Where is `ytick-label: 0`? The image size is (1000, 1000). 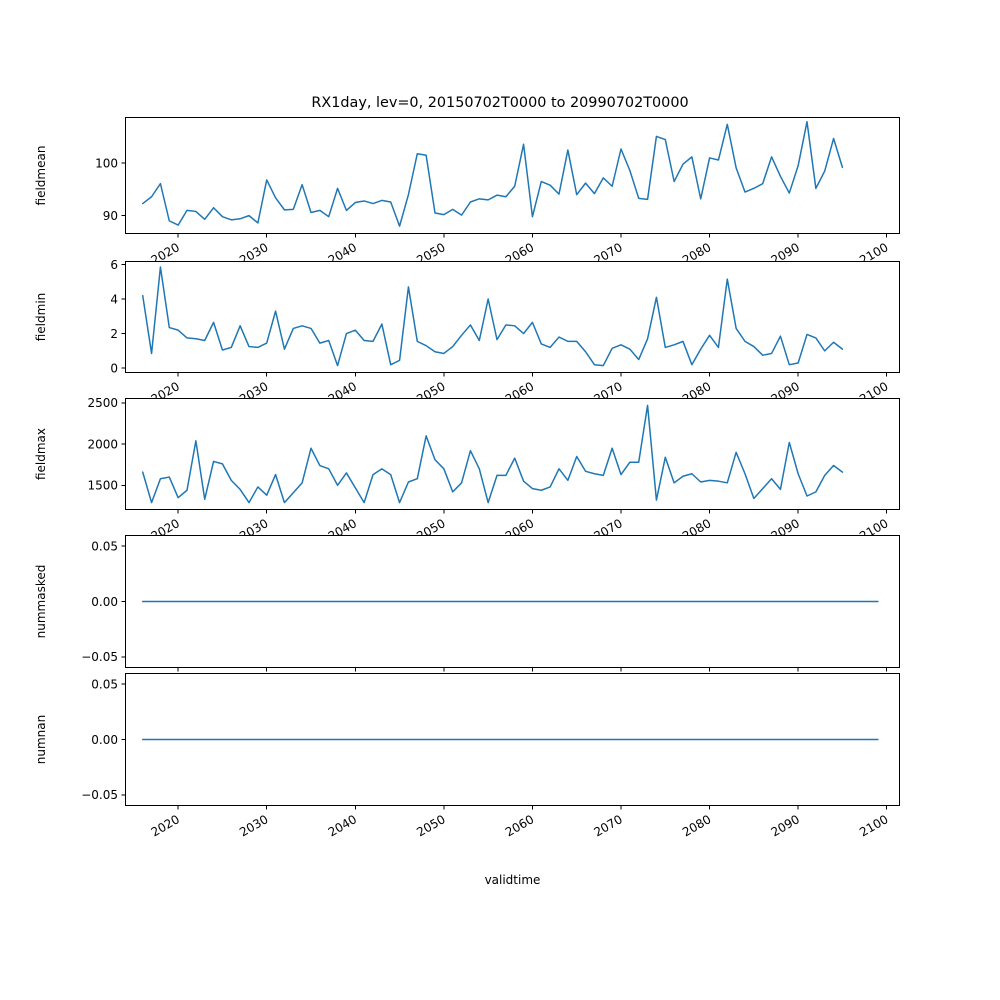
ytick-label: 0 is located at coordinates (114, 368).